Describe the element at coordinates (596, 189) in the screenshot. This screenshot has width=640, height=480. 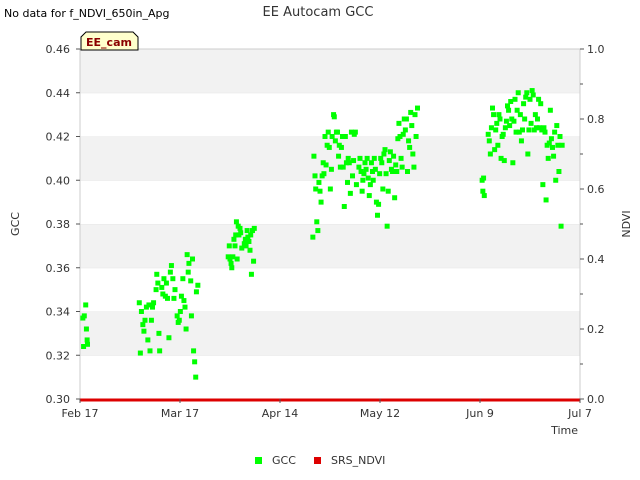
I see `y2-tick-label: 0.6` at that location.